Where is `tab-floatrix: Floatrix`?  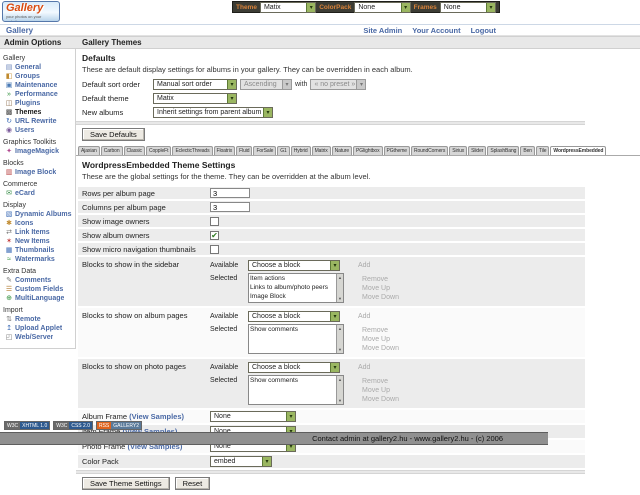 tab-floatrix: Floatrix is located at coordinates (224, 150).